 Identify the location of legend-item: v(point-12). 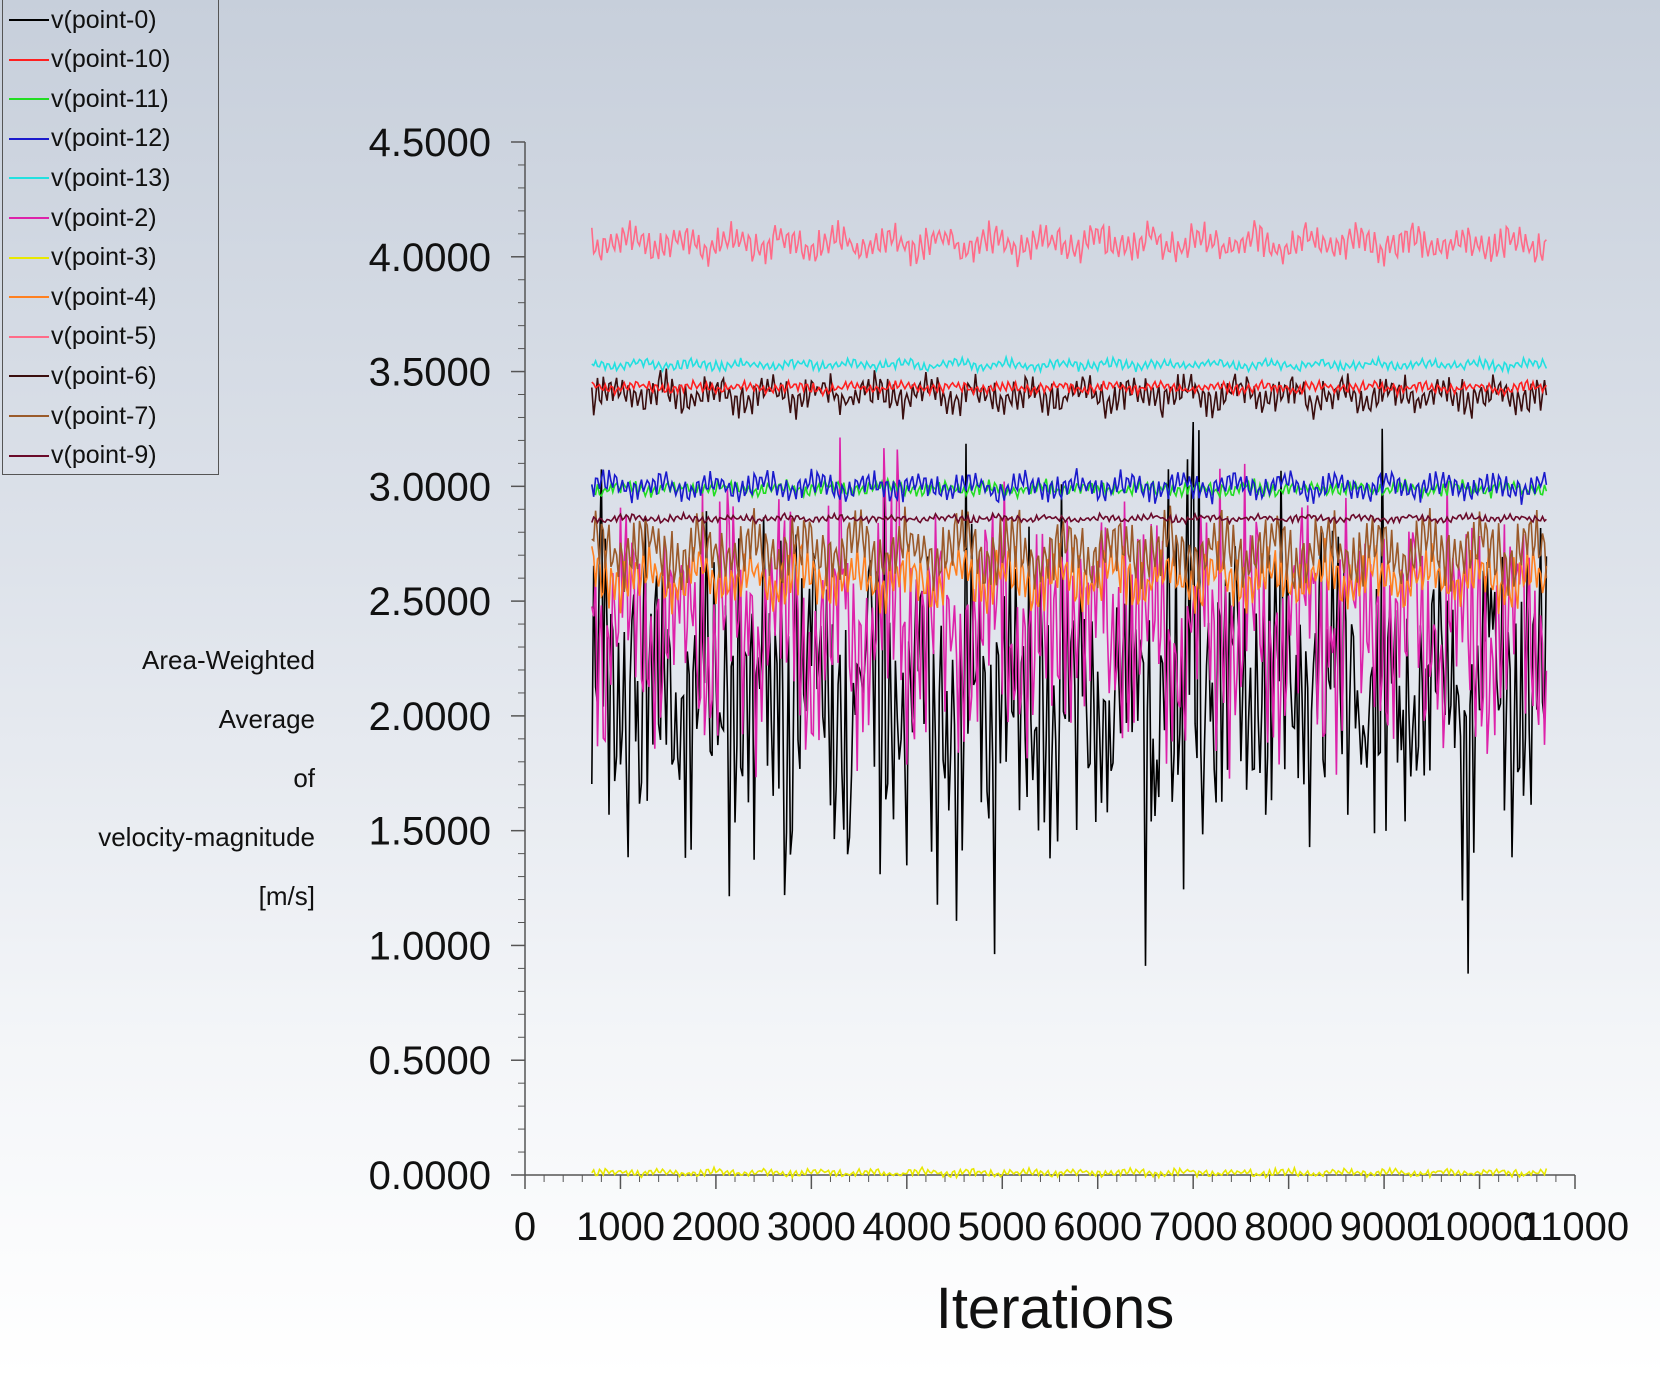
(90, 139).